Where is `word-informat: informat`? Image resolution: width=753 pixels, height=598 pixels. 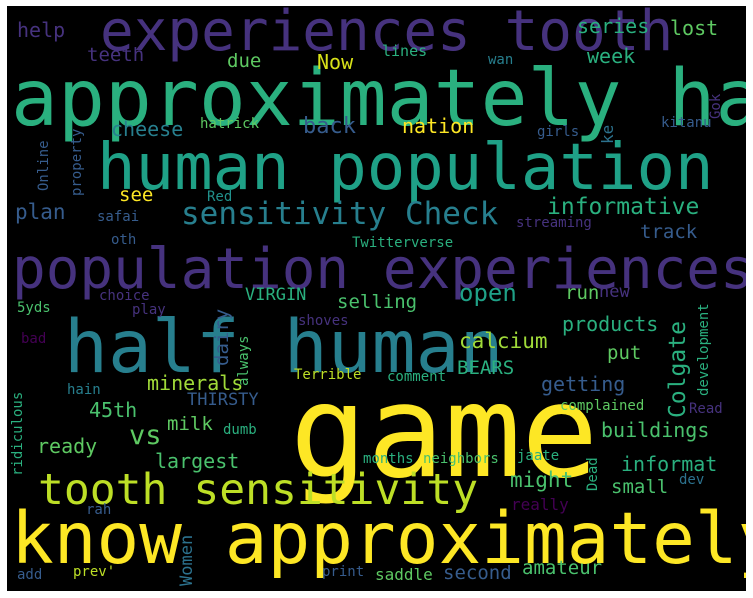 word-informat: informat is located at coordinates (669, 464).